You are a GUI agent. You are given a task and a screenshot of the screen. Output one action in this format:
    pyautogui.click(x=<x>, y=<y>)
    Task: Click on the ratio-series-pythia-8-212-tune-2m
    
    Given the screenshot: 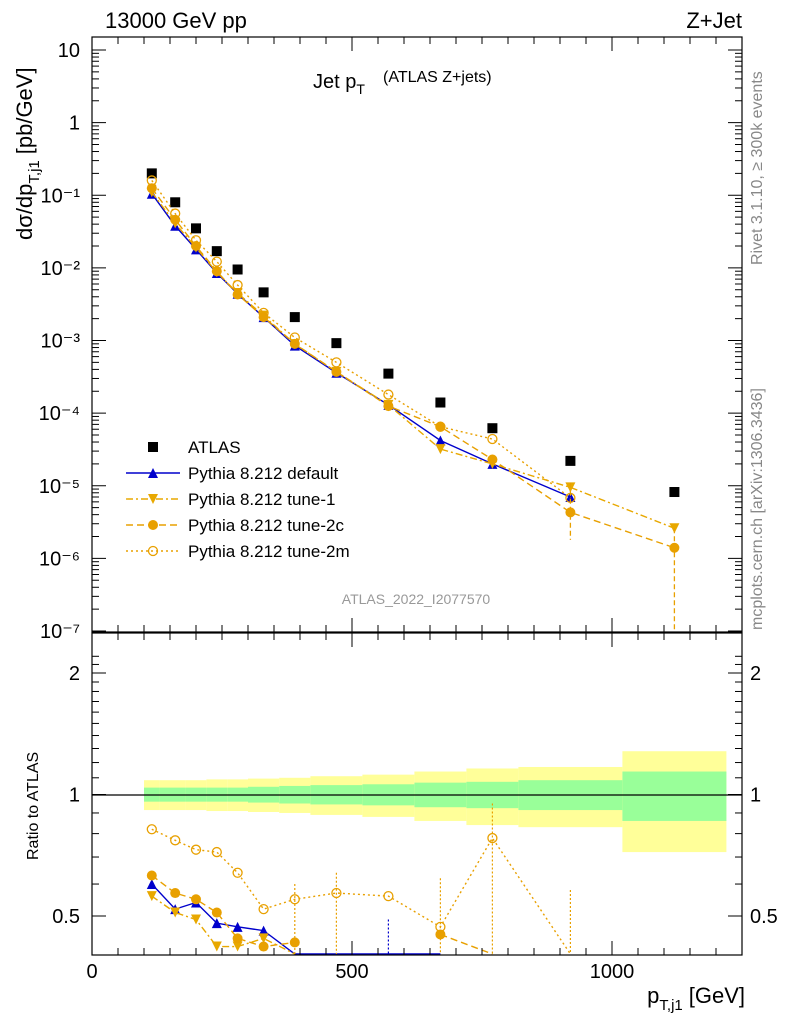 What is the action you would take?
    pyautogui.click(x=358, y=889)
    